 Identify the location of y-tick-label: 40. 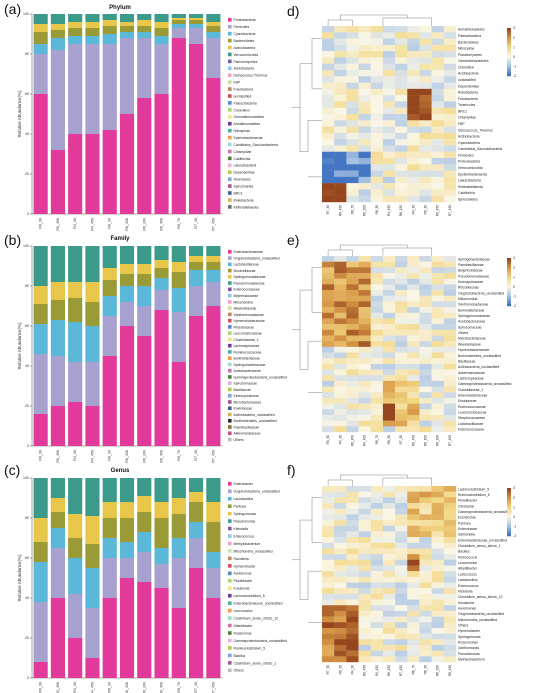
(27, 134).